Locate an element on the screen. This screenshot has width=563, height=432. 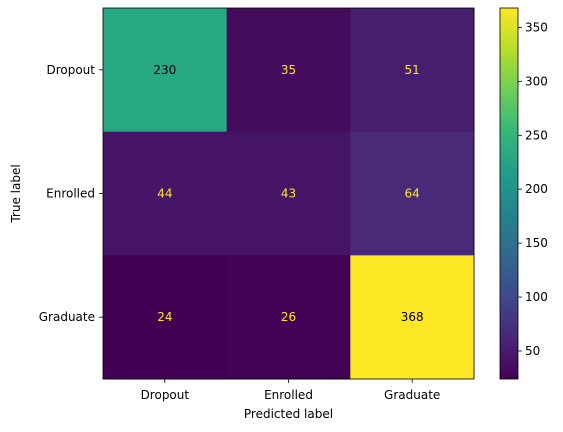
y-tick-label: Enrolled is located at coordinates (70, 194).